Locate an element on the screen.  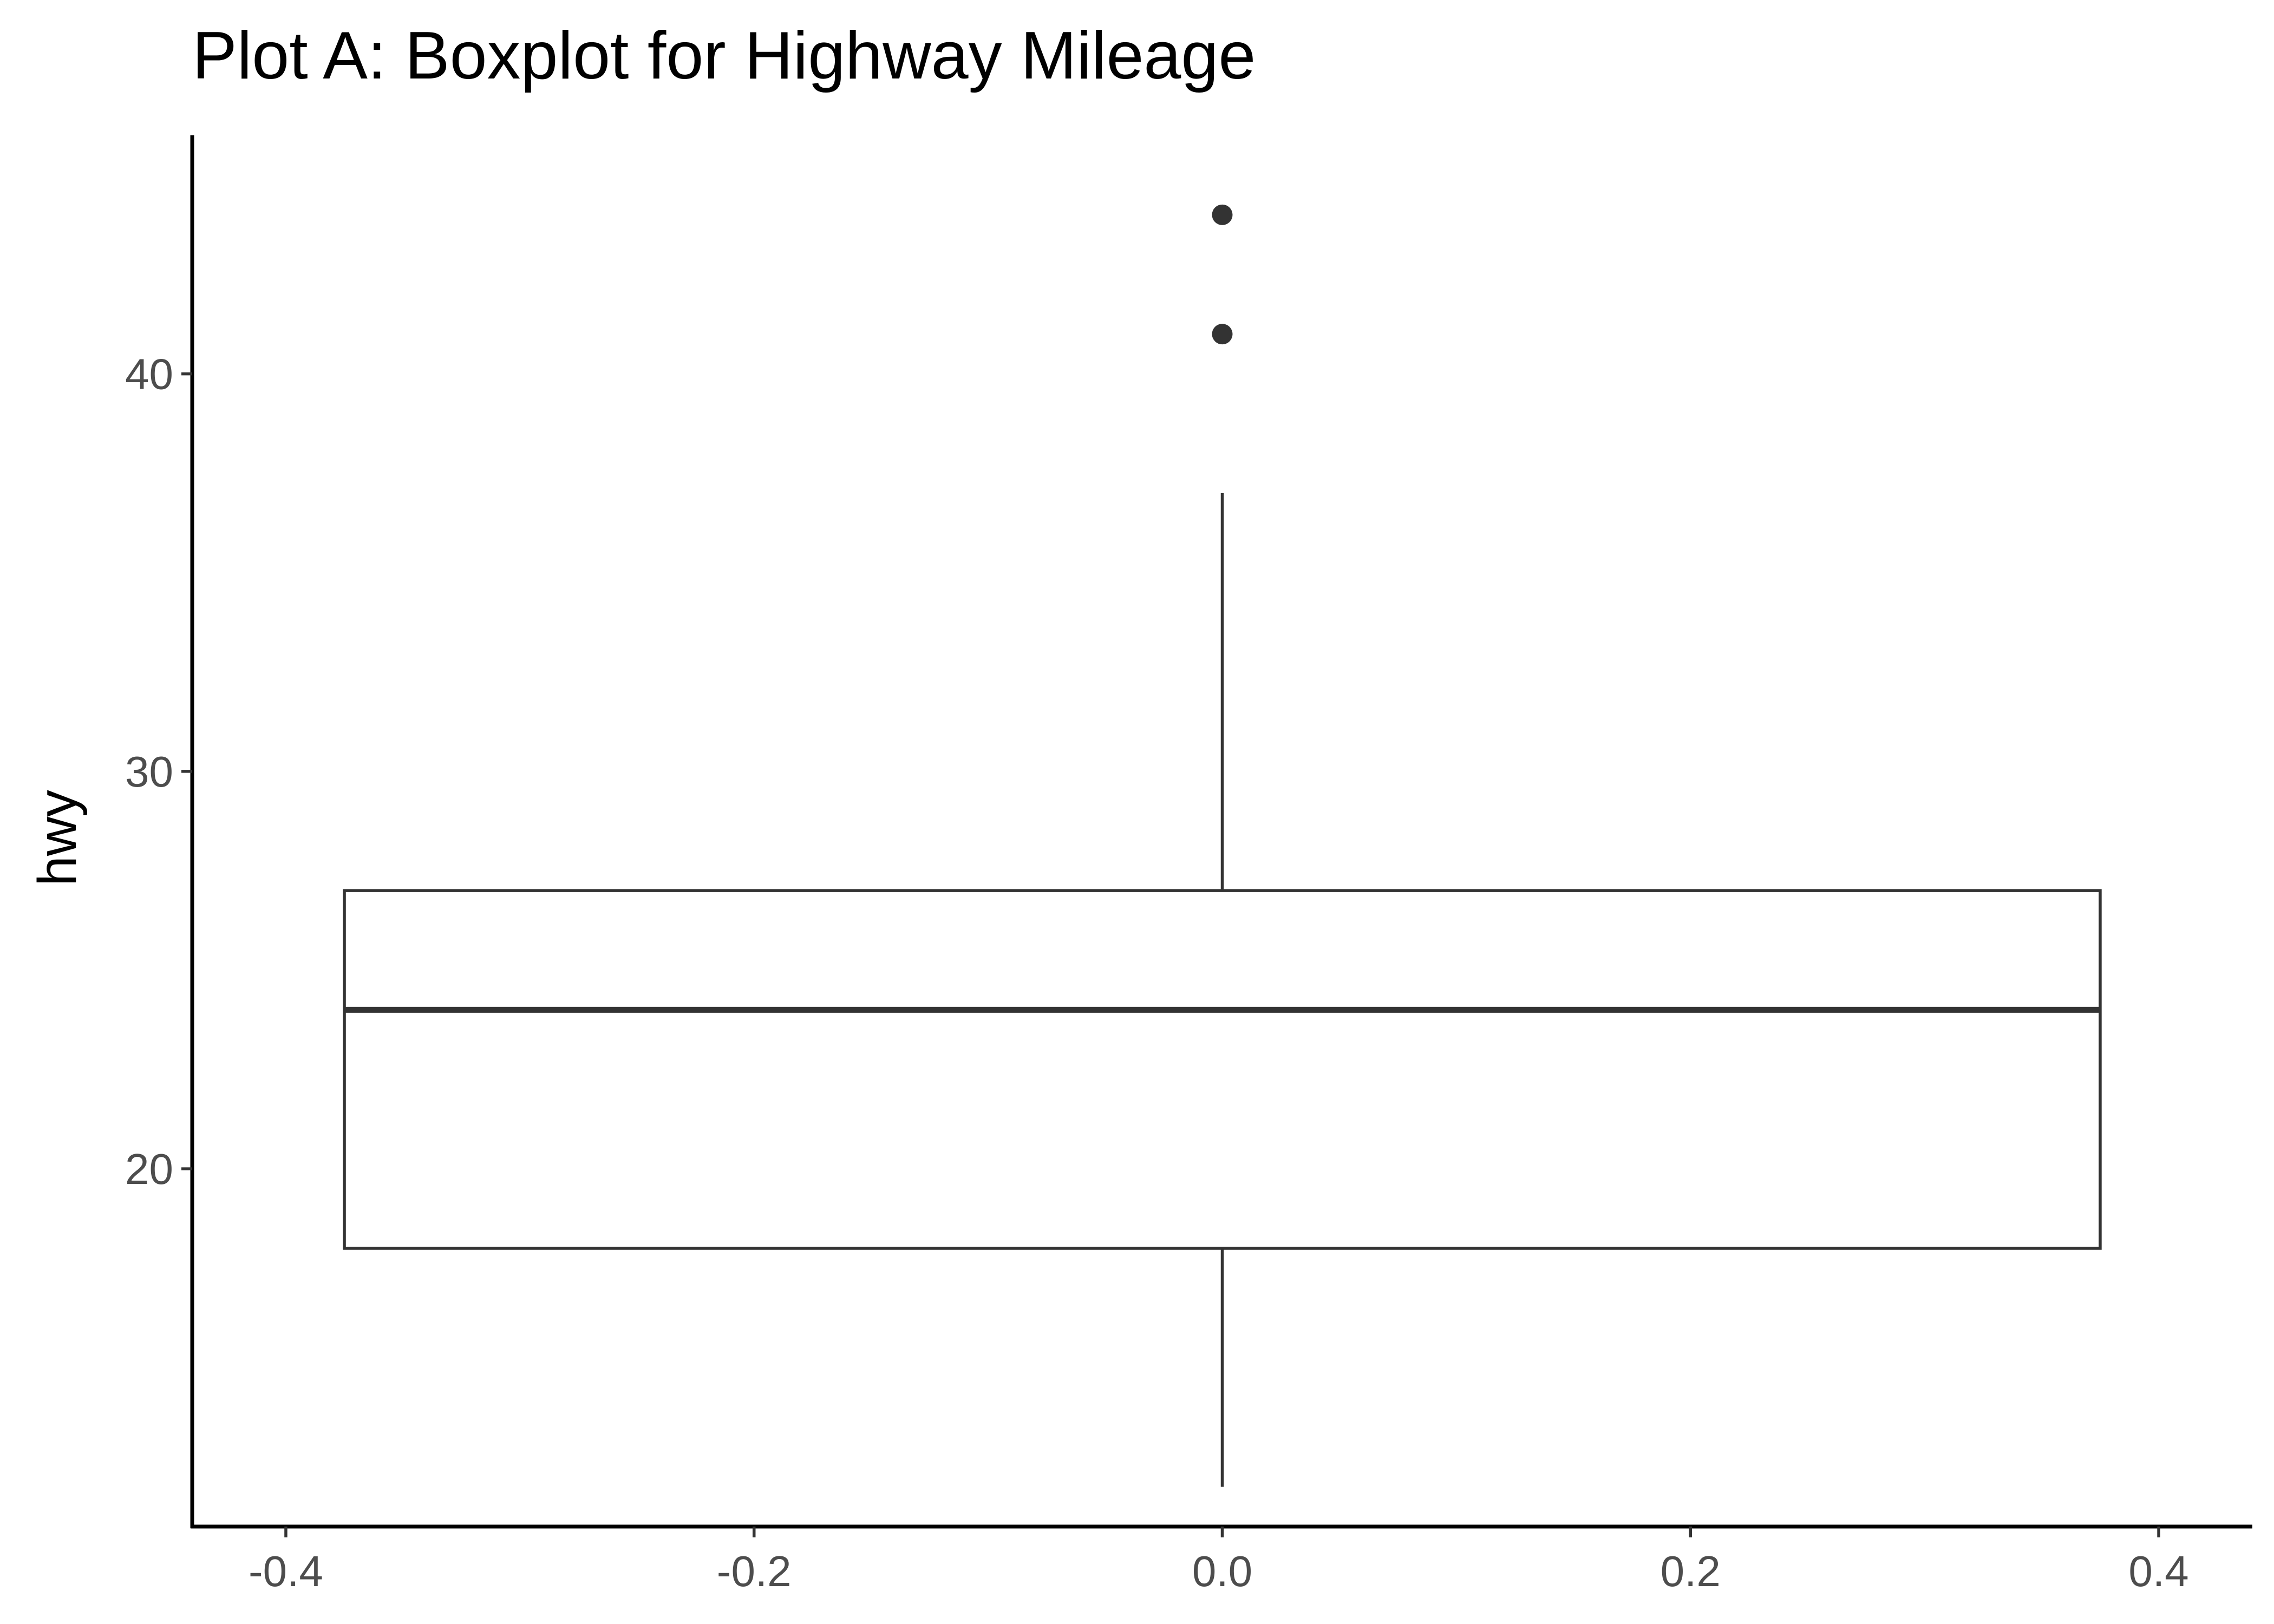
x-tick-label: -0.4 is located at coordinates (286, 1571).